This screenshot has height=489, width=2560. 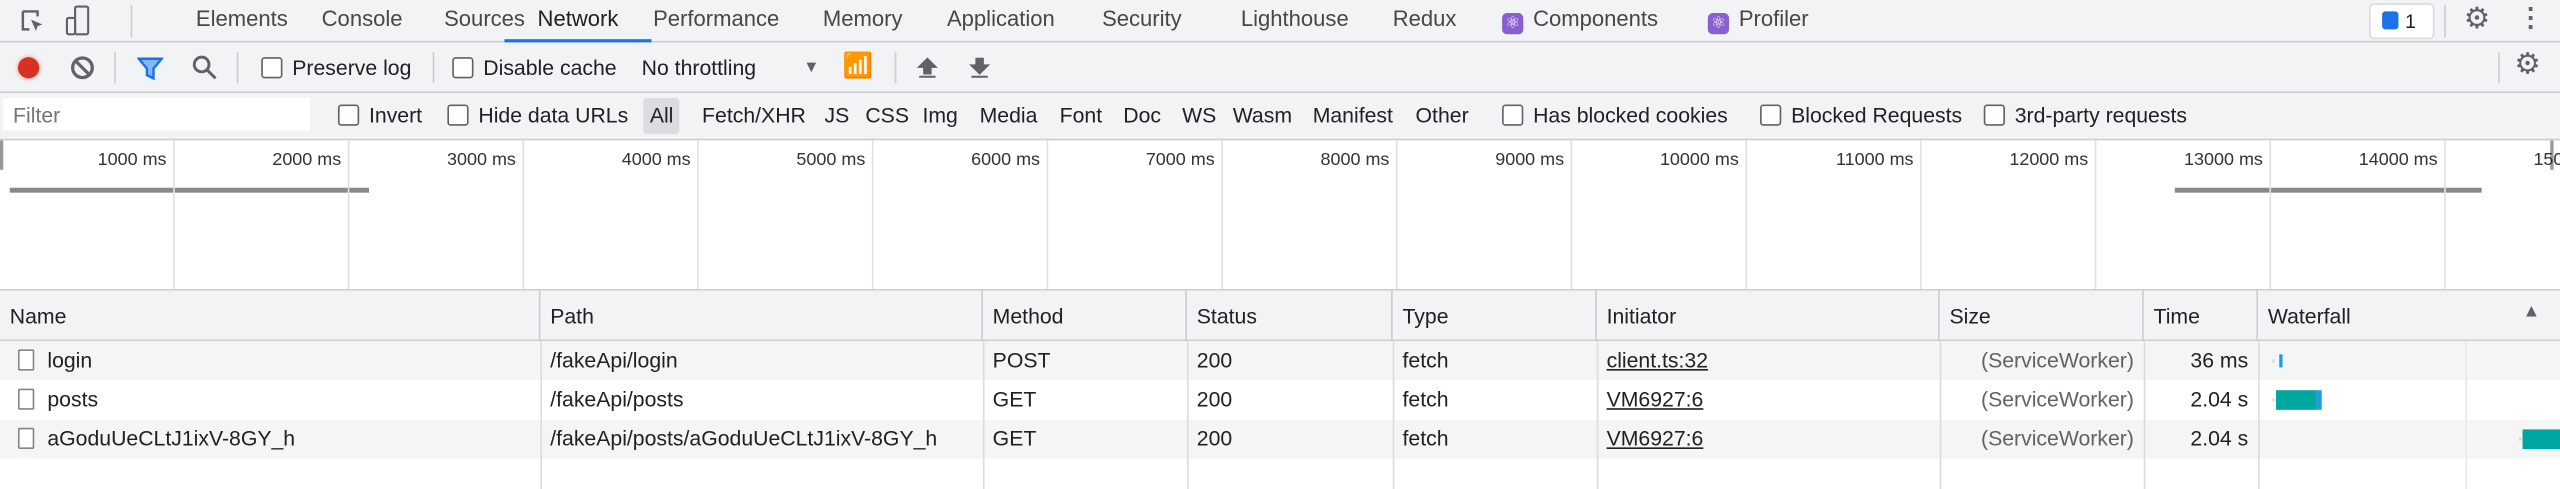 I want to click on issues-badge: 1, so click(x=2402, y=21).